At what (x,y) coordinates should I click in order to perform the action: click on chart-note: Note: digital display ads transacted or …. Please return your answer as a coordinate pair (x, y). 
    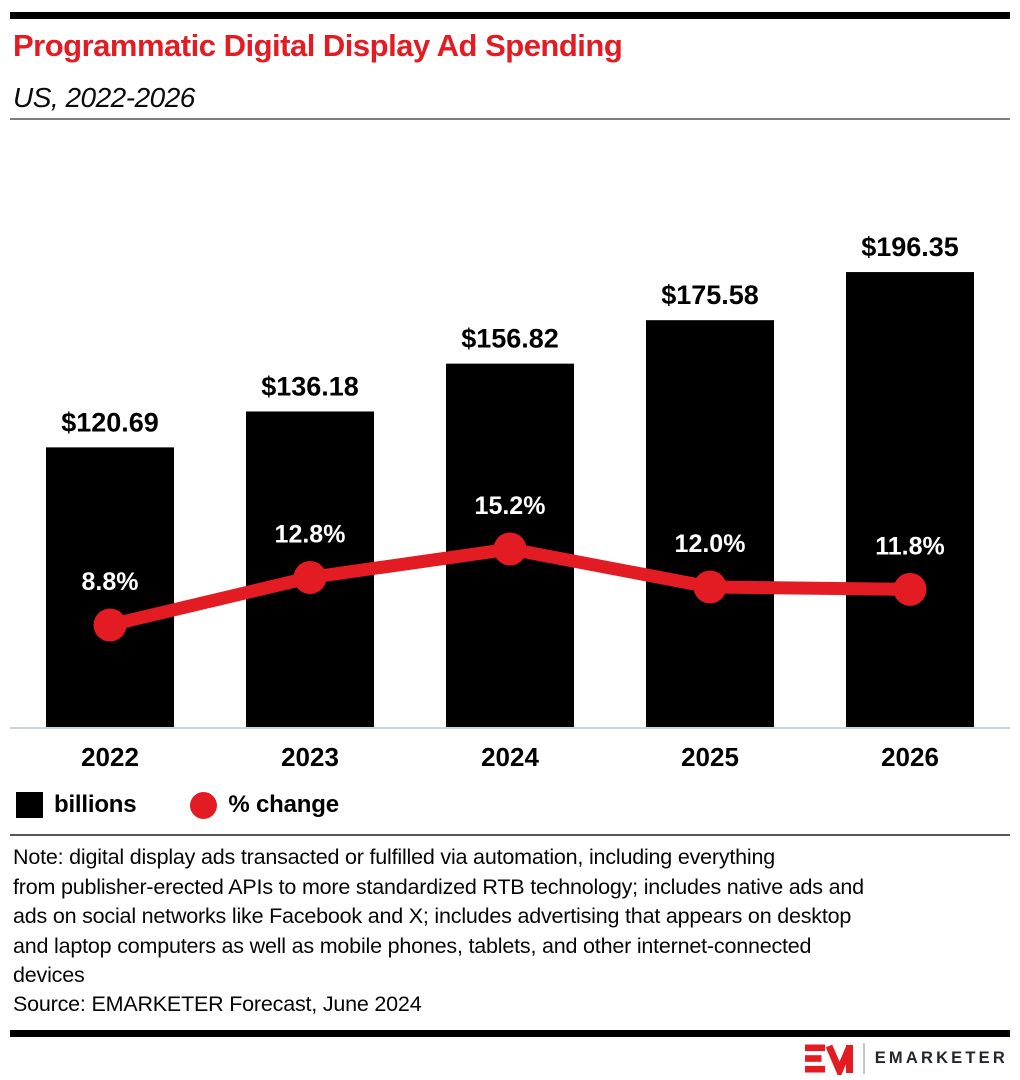
    Looking at the image, I should click on (438, 916).